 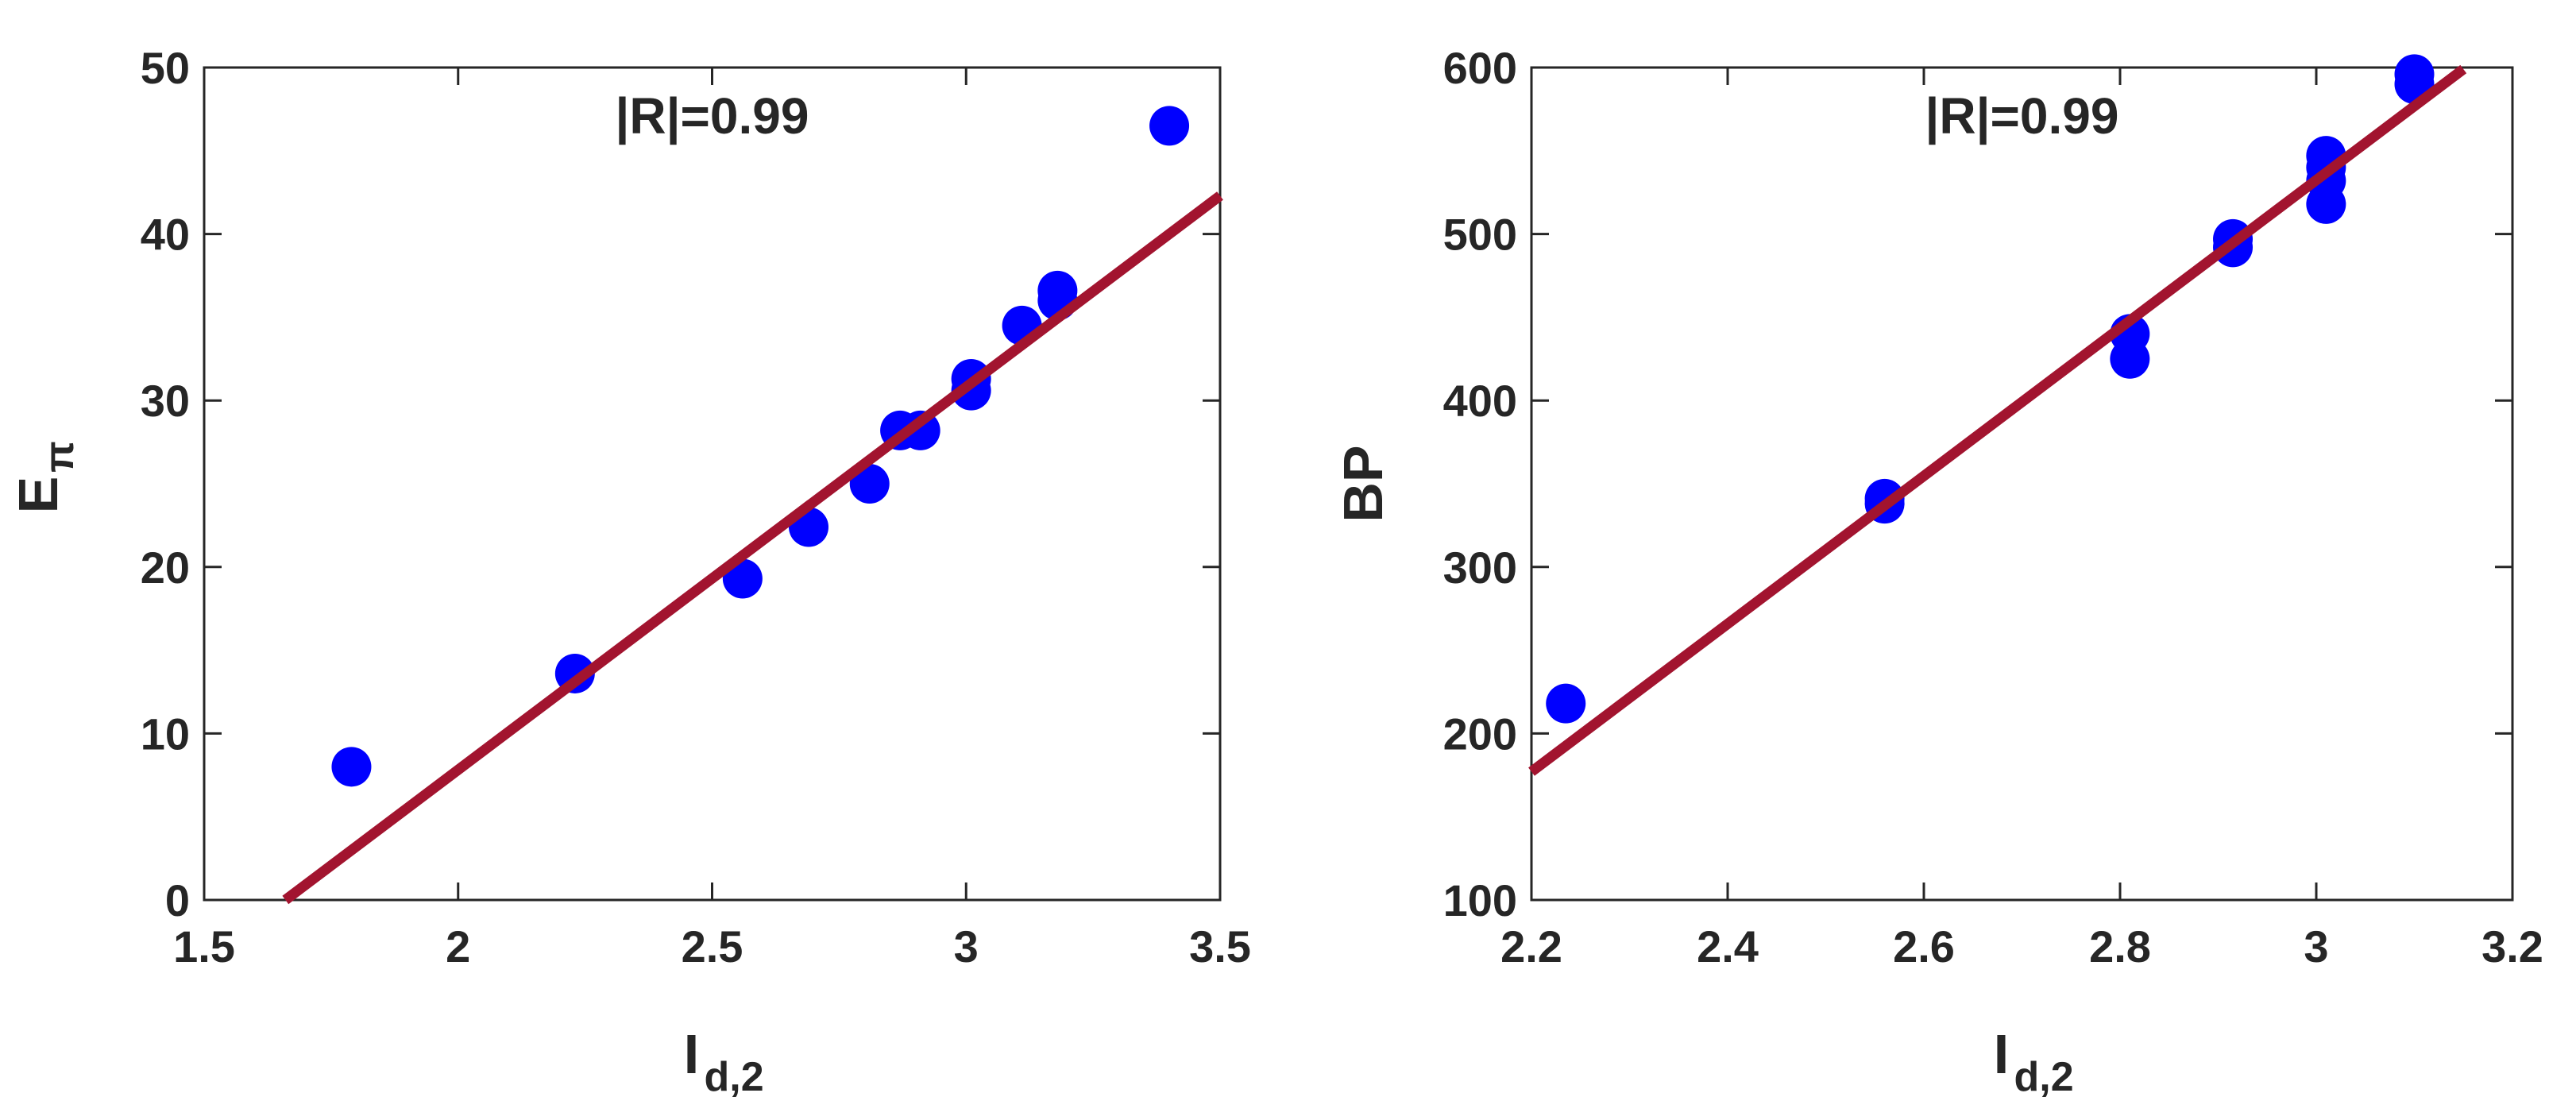 What do you see at coordinates (1480, 401) in the screenshot?
I see `y-tick-label: 400` at bounding box center [1480, 401].